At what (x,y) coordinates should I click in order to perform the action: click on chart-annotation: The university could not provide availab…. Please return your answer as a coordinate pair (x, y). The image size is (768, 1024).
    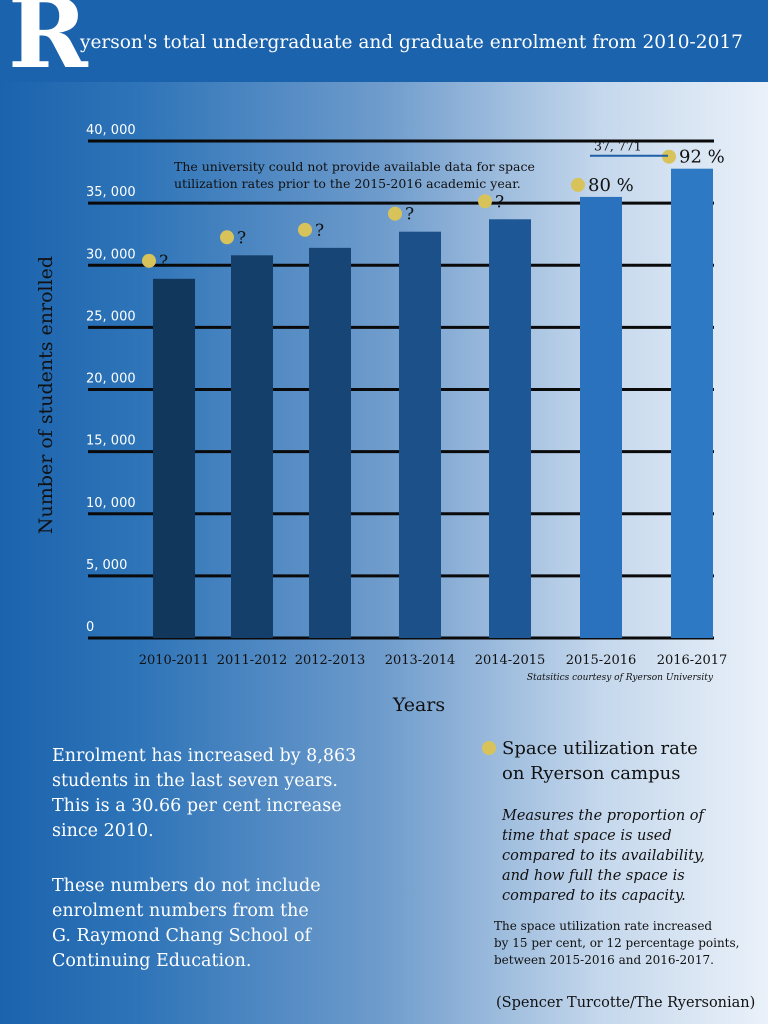
    Looking at the image, I should click on (354, 166).